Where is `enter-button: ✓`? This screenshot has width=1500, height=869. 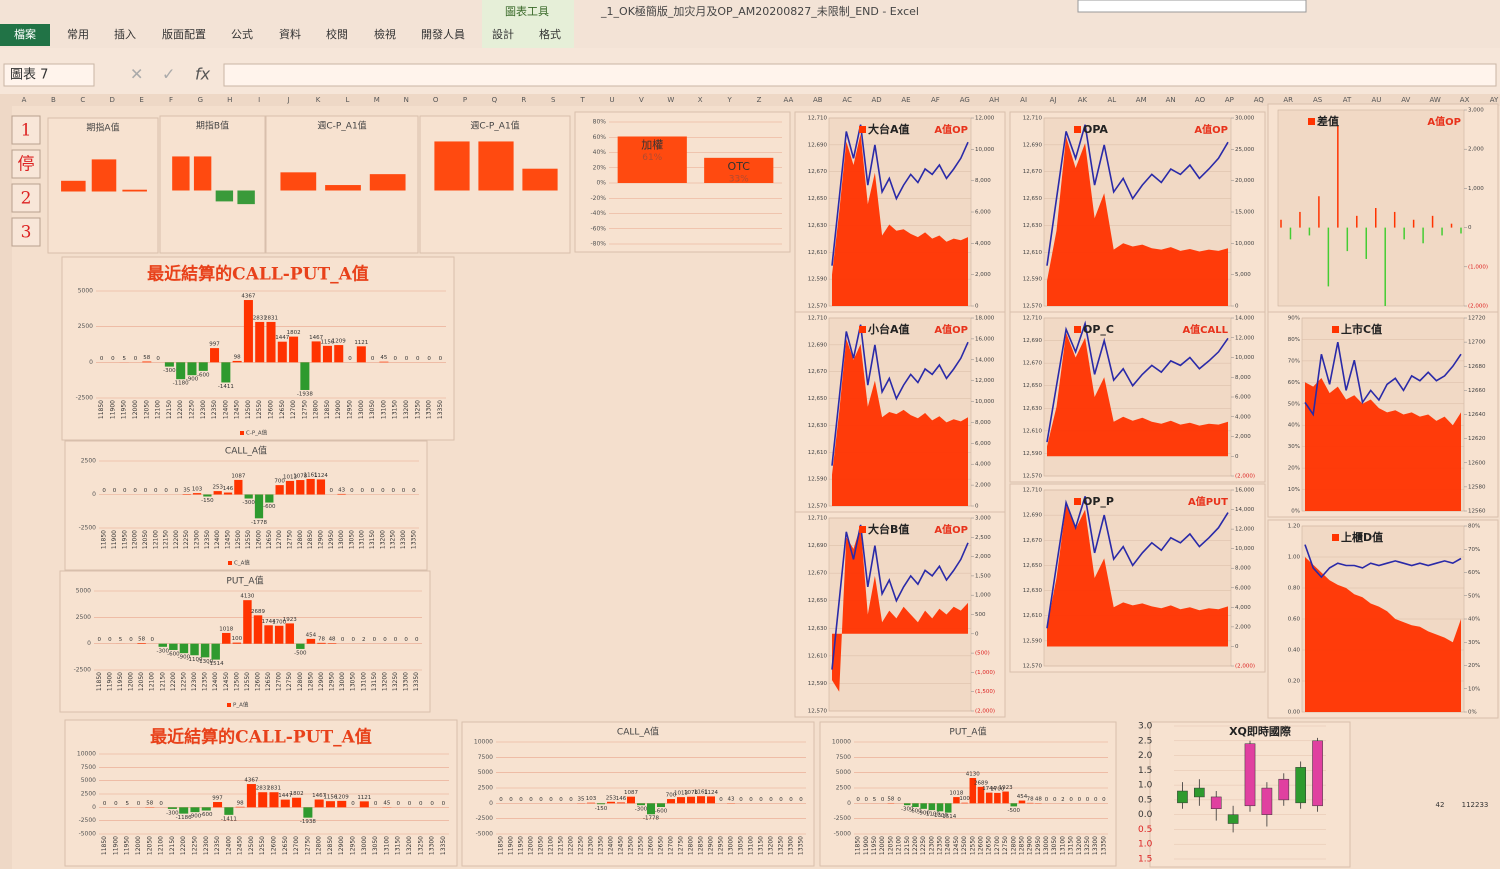
enter-button: ✓ is located at coordinates (168, 74).